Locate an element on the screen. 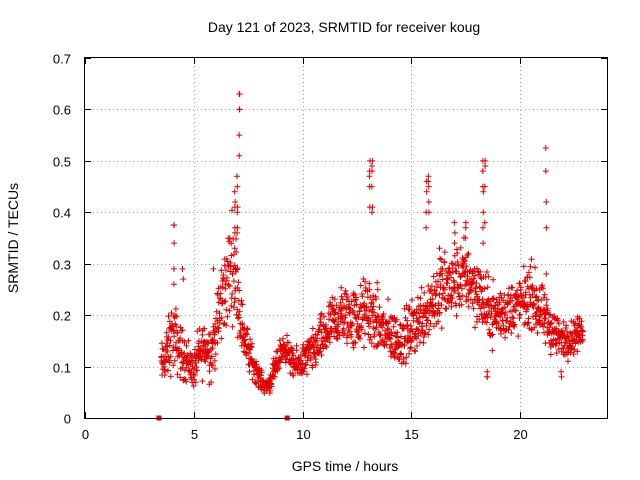  y-tick-label: 0 is located at coordinates (67, 419).